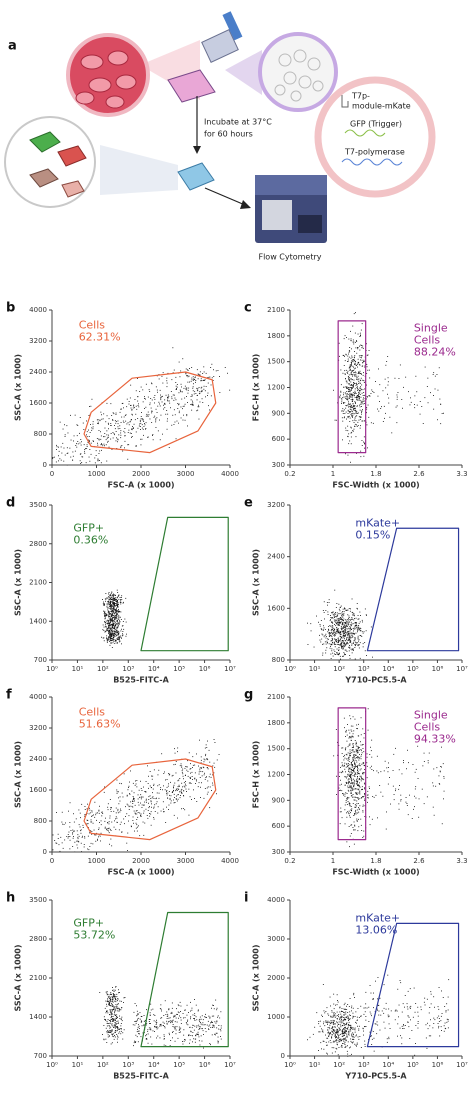 The image size is (474, 1096). Describe the element at coordinates (38, 939) in the screenshot. I see `y-tick-label: 2800` at that location.